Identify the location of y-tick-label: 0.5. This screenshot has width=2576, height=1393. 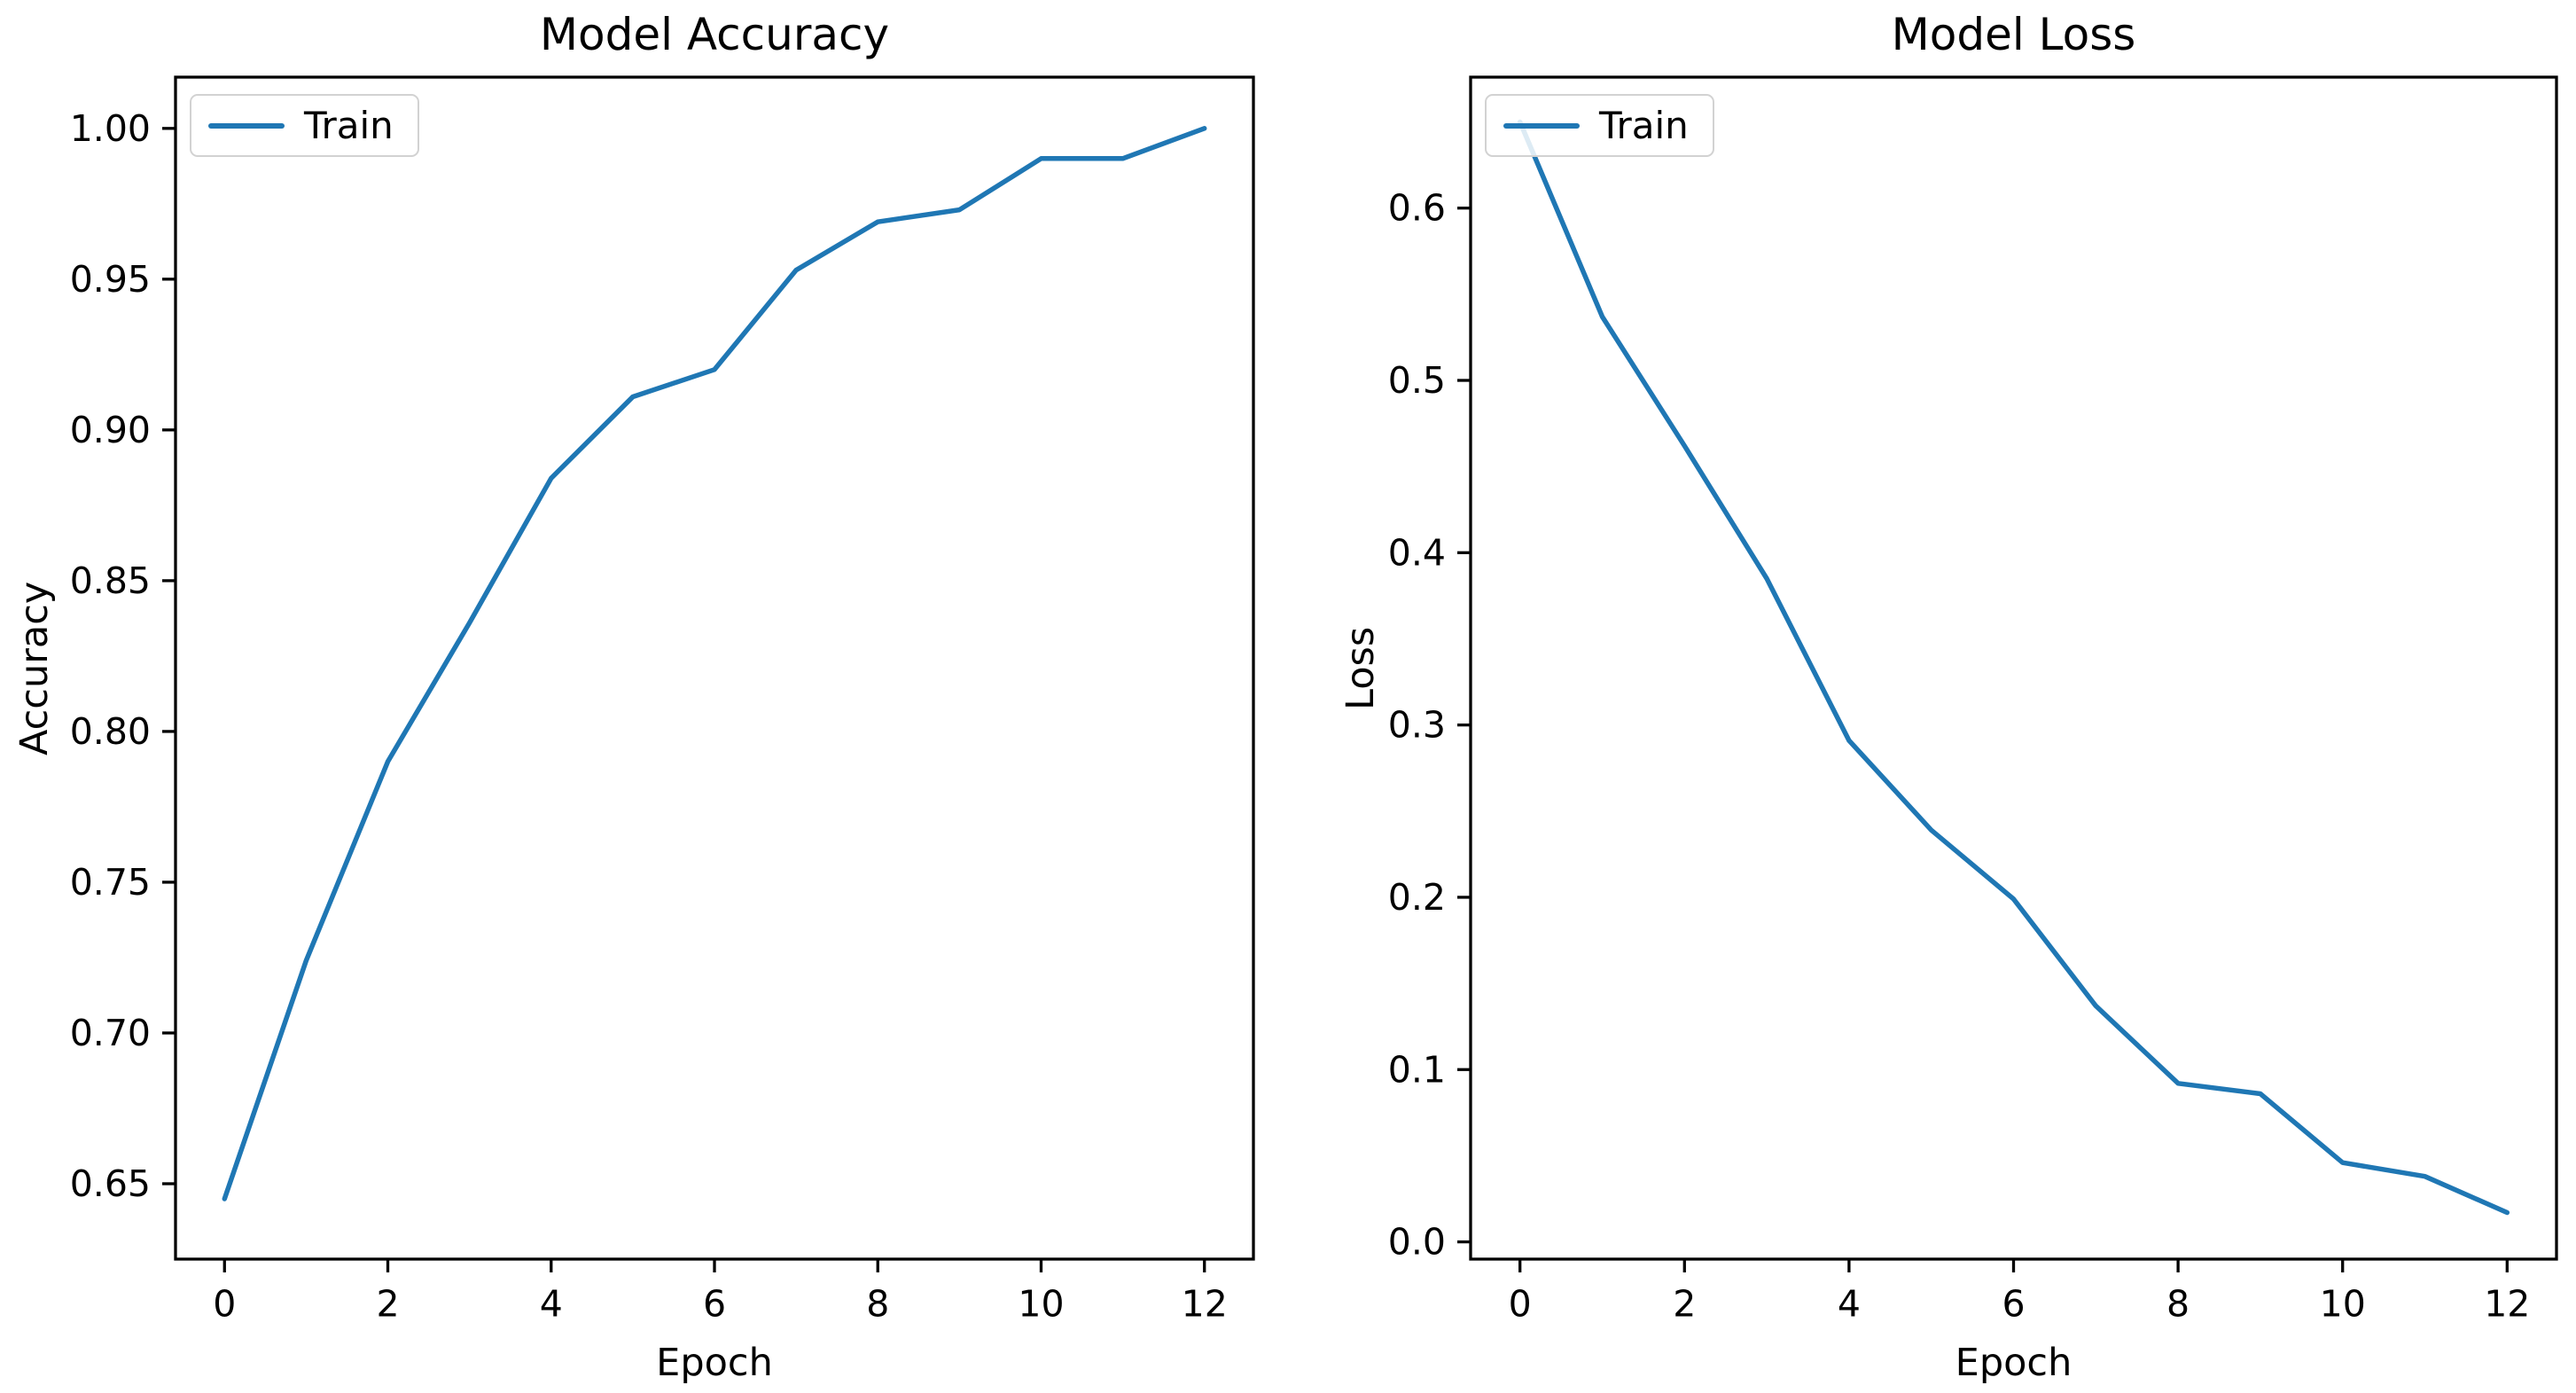
(1417, 380).